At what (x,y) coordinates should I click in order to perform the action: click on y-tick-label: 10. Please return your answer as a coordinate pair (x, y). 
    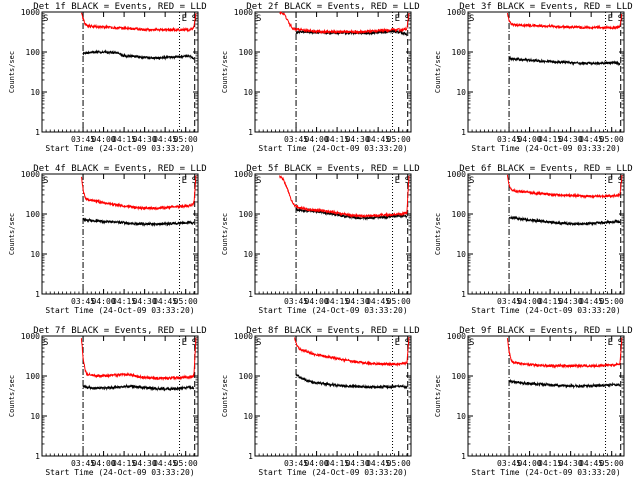
    Looking at the image, I should click on (248, 416).